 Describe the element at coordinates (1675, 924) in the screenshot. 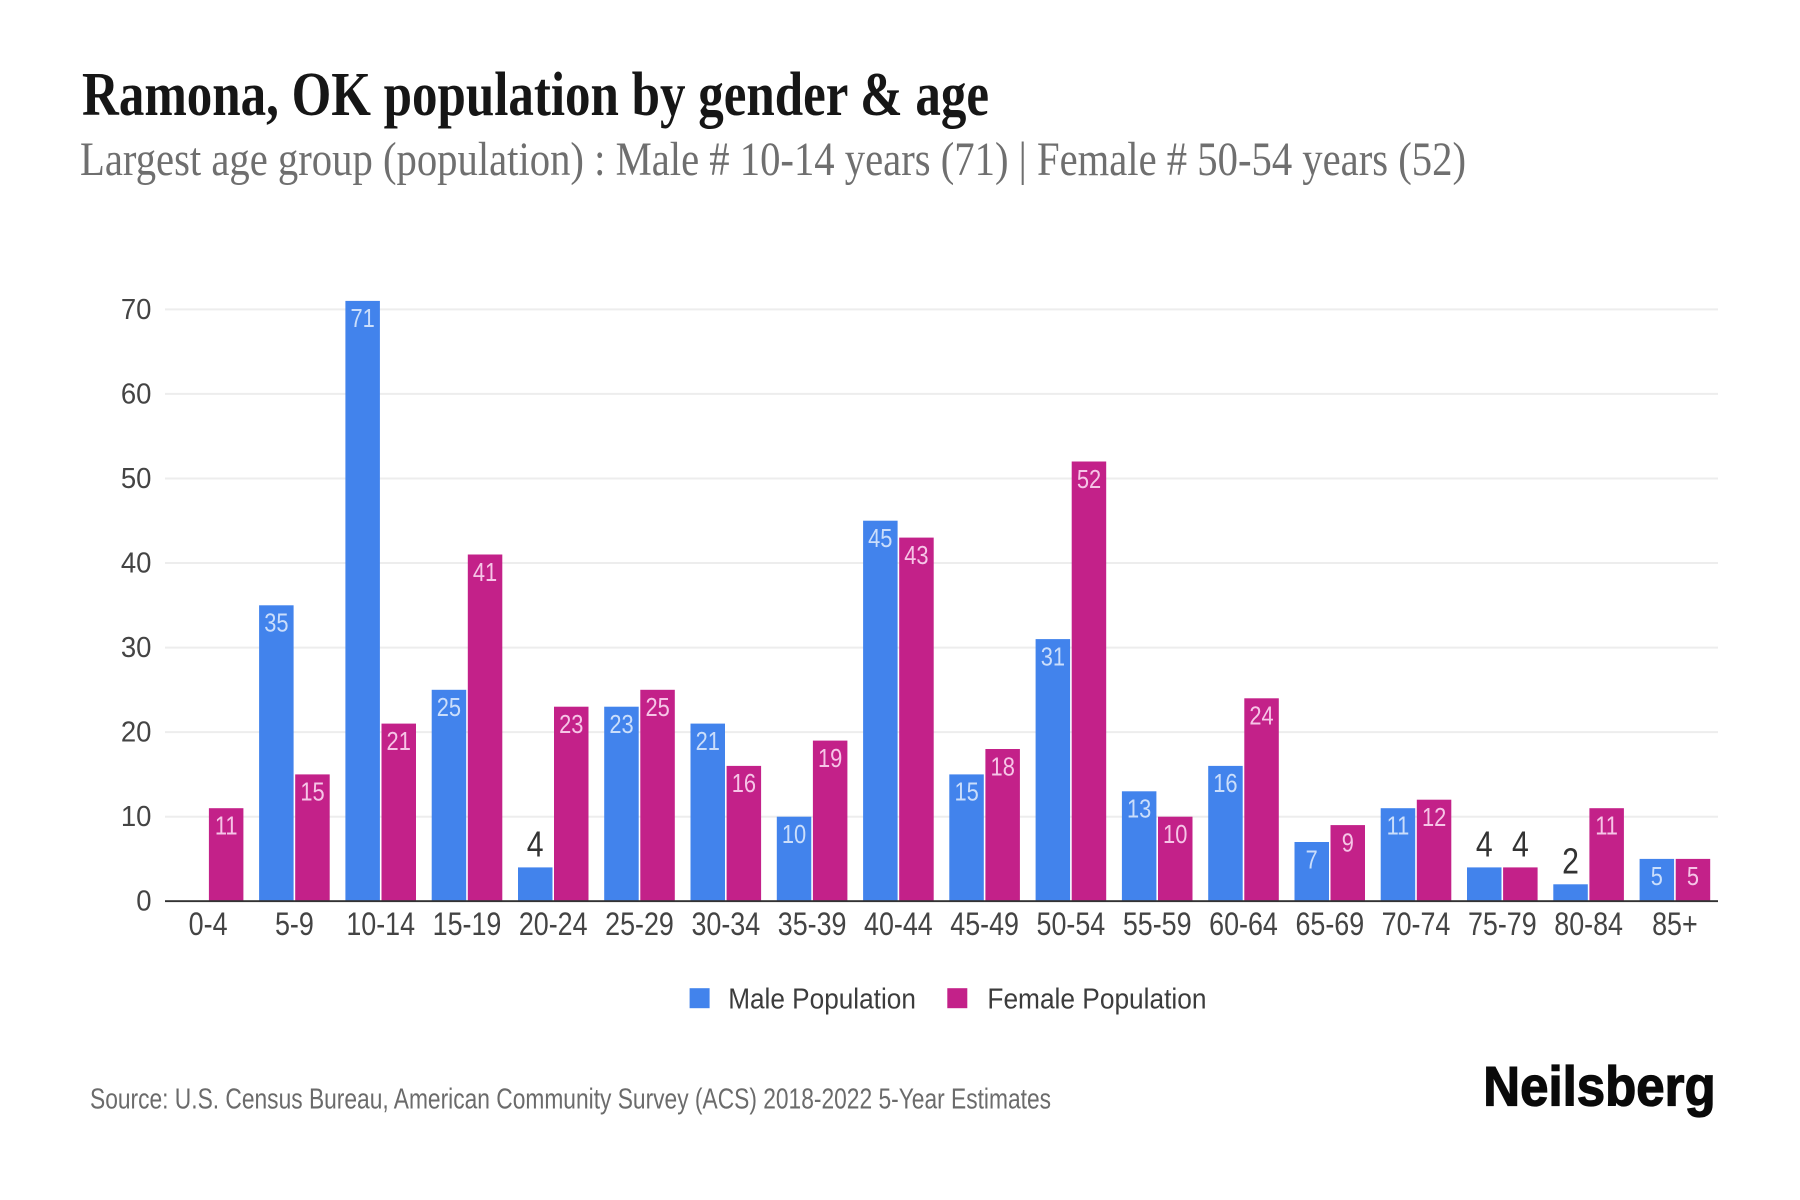

I see `svg-text: 85+` at that location.